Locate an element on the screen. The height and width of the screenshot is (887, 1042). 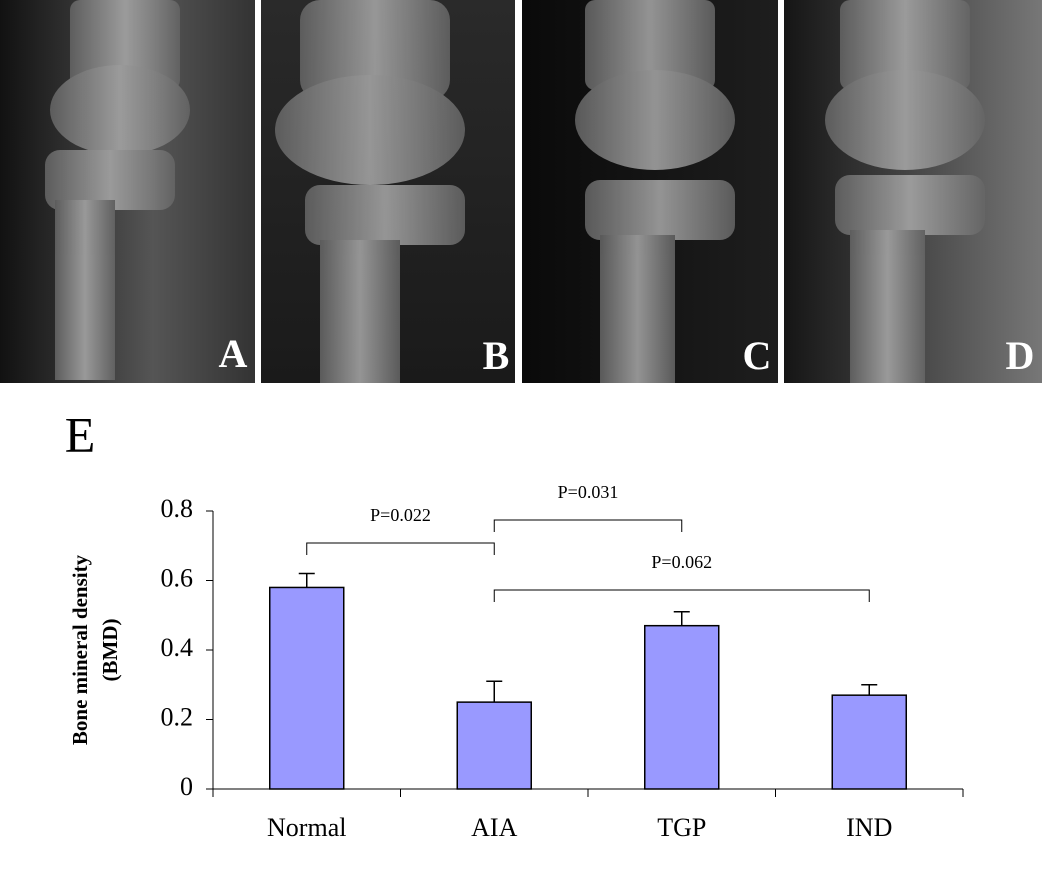
y-tick-label: 0.4 is located at coordinates (177, 647).